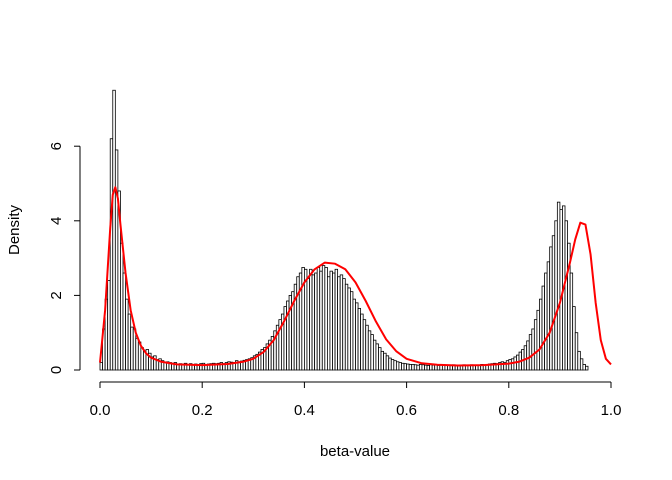 Image resolution: width=672 pixels, height=480 pixels. What do you see at coordinates (64, 258) in the screenshot?
I see `y-axis-ticks: 0 2 4 6` at bounding box center [64, 258].